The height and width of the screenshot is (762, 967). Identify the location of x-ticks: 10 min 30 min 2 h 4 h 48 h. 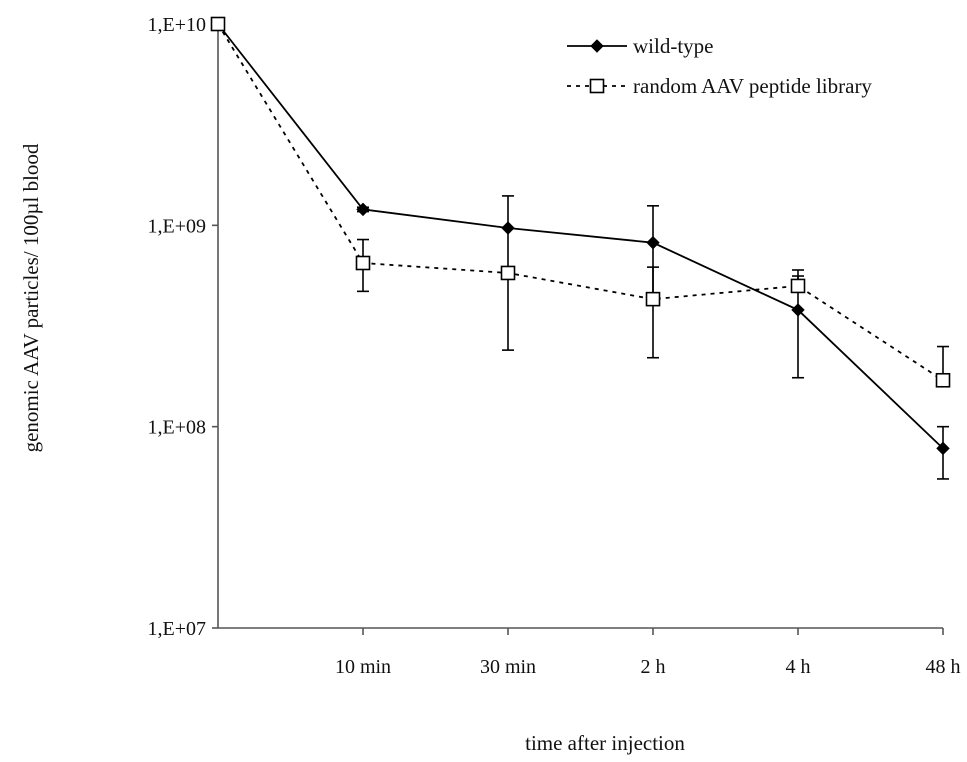
(648, 653).